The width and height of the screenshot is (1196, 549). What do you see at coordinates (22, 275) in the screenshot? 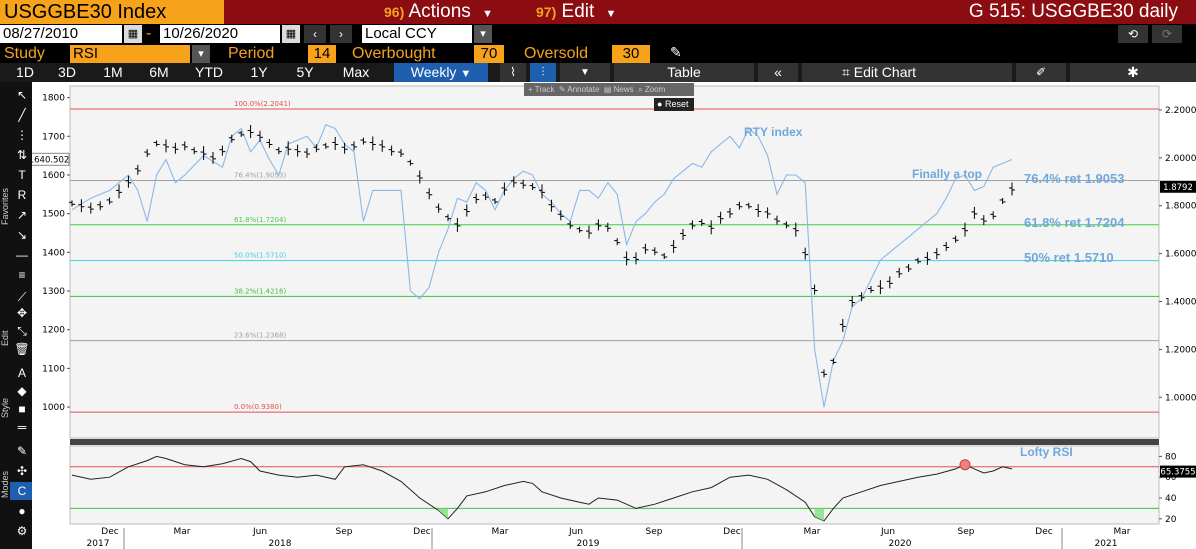
I see `channel-icon: ≡` at bounding box center [22, 275].